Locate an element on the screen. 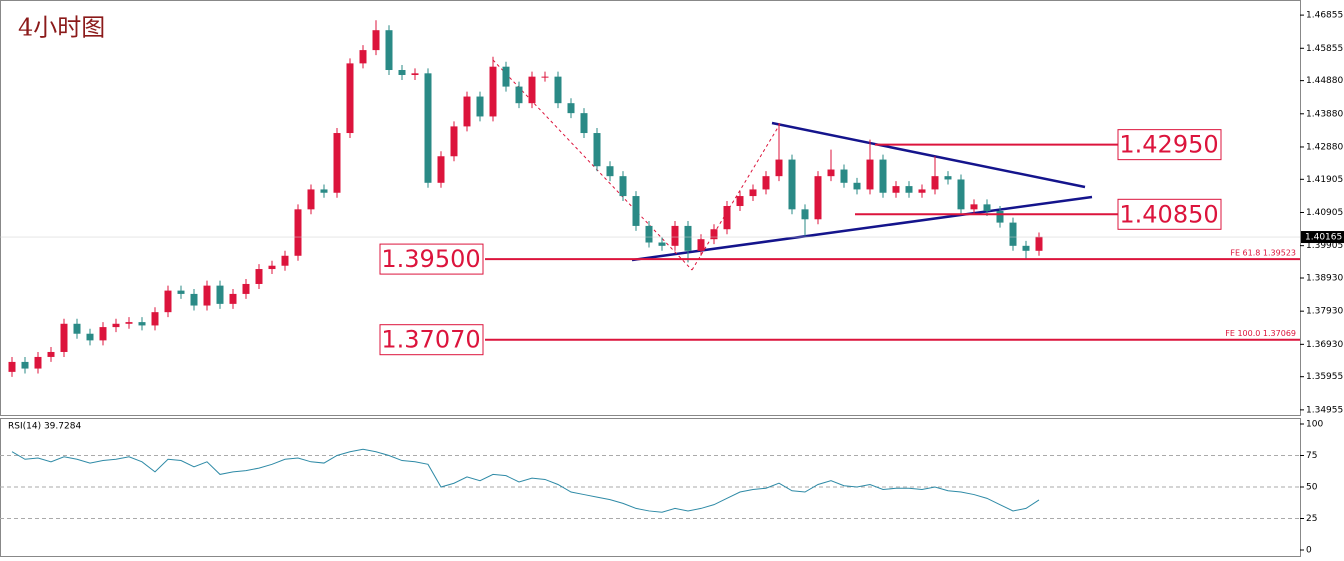 This screenshot has height=561, width=1344. y-tick-label: 1.46855 is located at coordinates (1324, 16).